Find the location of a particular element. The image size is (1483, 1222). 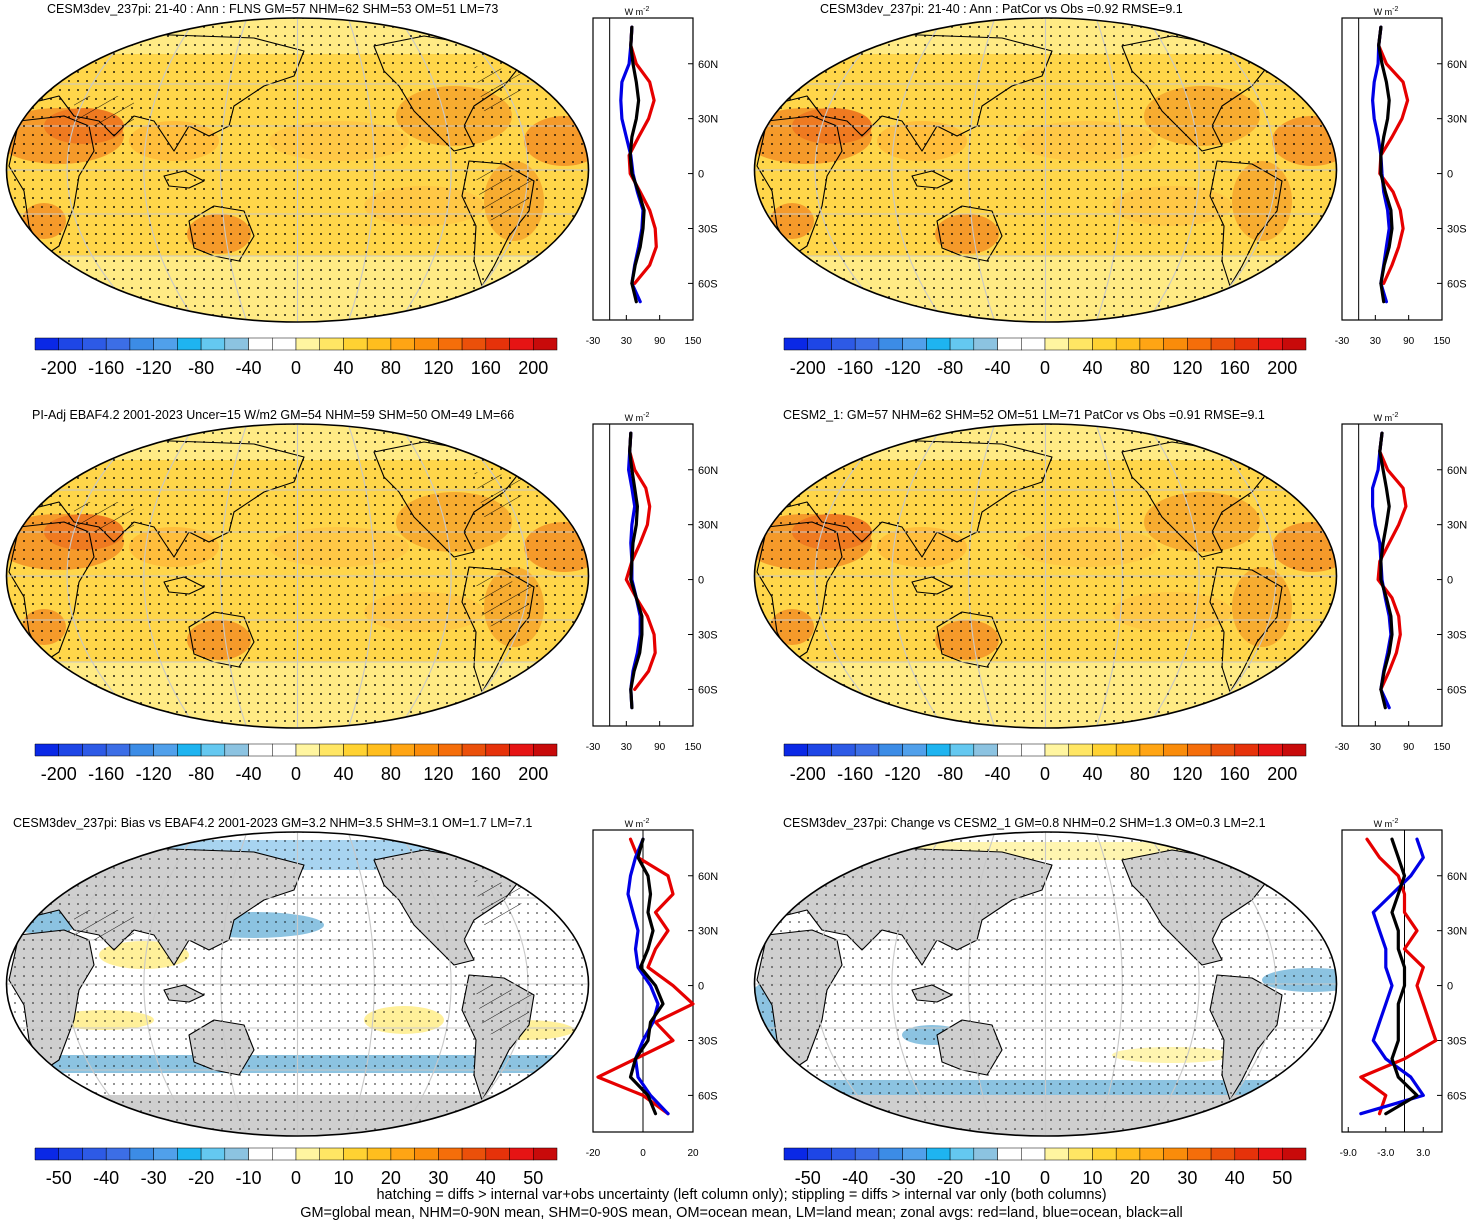

map-p2 is located at coordinates (1045, 170).